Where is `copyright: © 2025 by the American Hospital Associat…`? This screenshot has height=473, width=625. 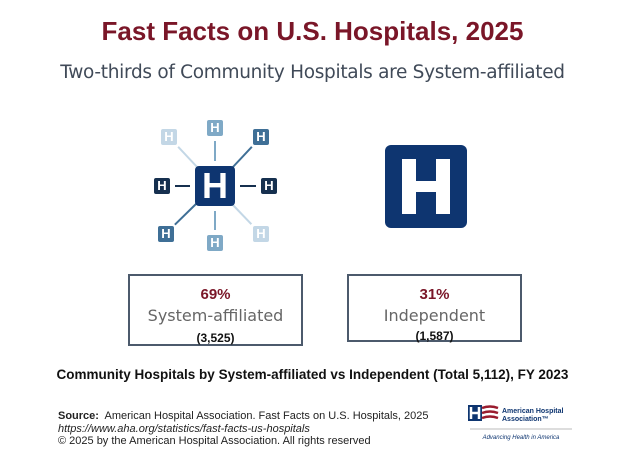 copyright: © 2025 by the American Hospital Associat… is located at coordinates (214, 441).